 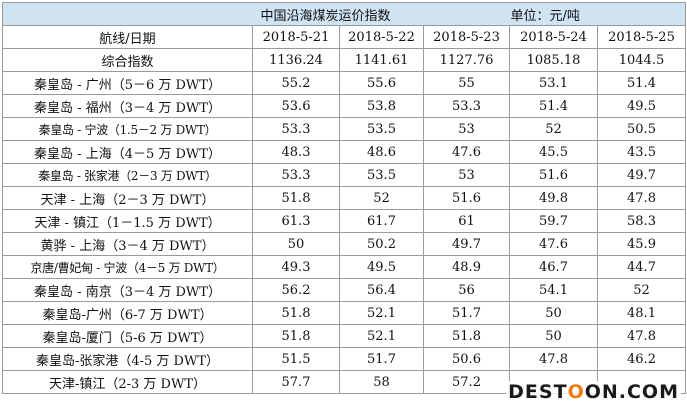 I want to click on route-name: 京唐/曹妃甸 - 宁波（4－5 万 DWT）, so click(x=127, y=267).